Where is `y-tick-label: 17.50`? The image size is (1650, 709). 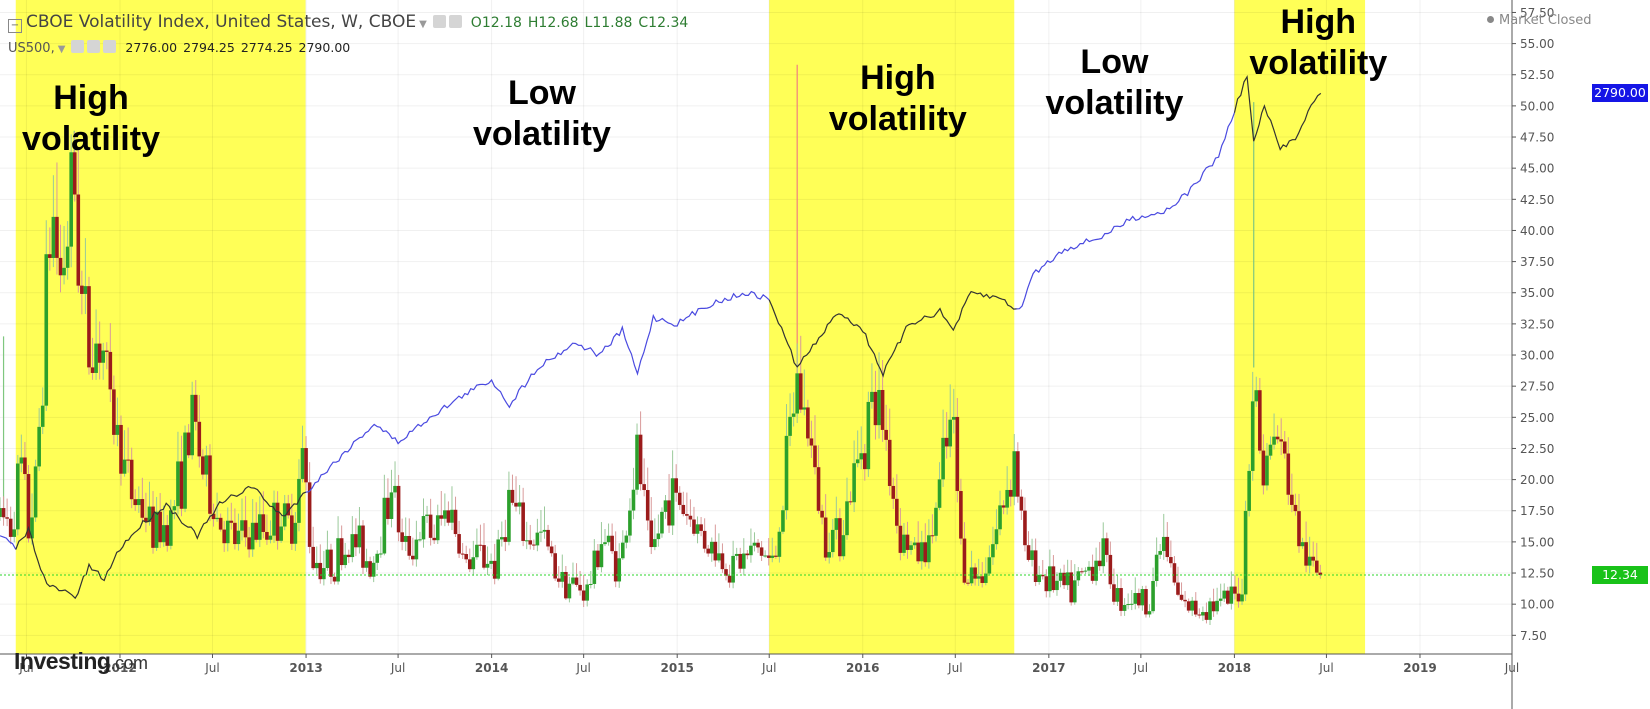
y-tick-label: 17.50 is located at coordinates (1537, 511).